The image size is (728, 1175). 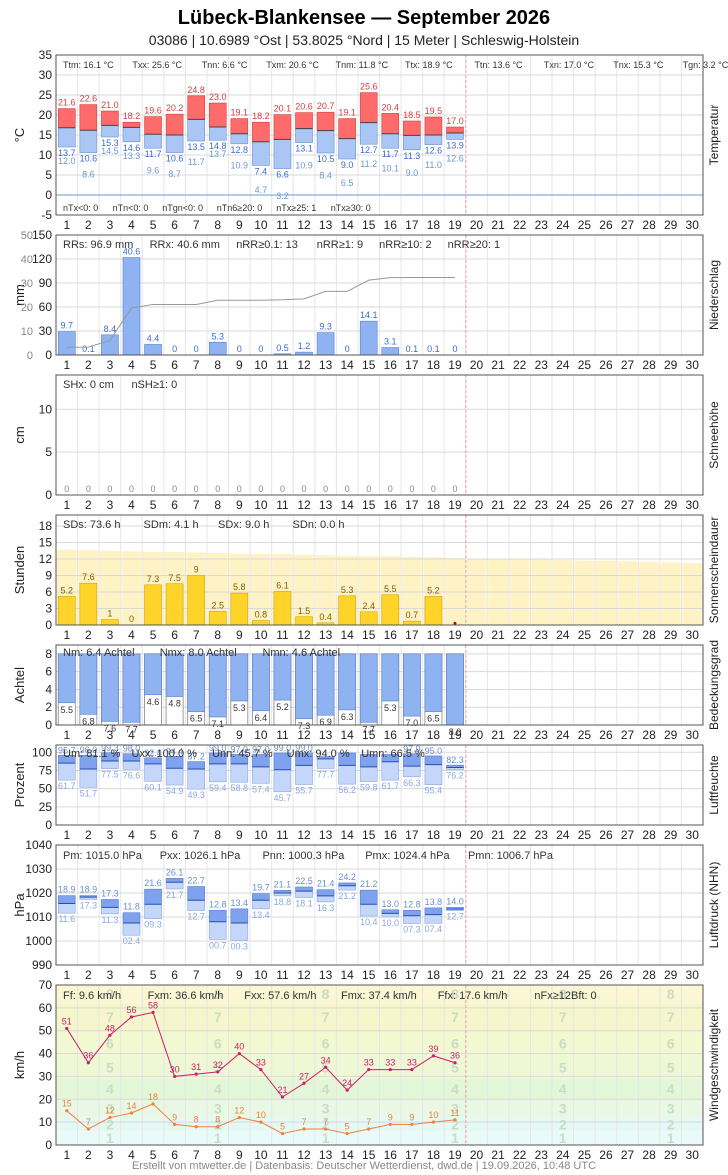 What do you see at coordinates (542, 505) in the screenshot?
I see `snow-day-label: 23` at bounding box center [542, 505].